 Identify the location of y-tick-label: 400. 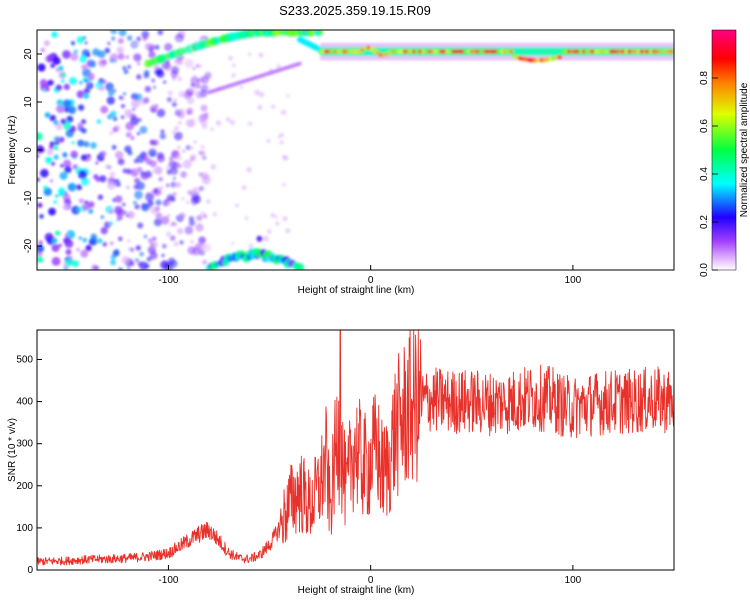
(24, 402).